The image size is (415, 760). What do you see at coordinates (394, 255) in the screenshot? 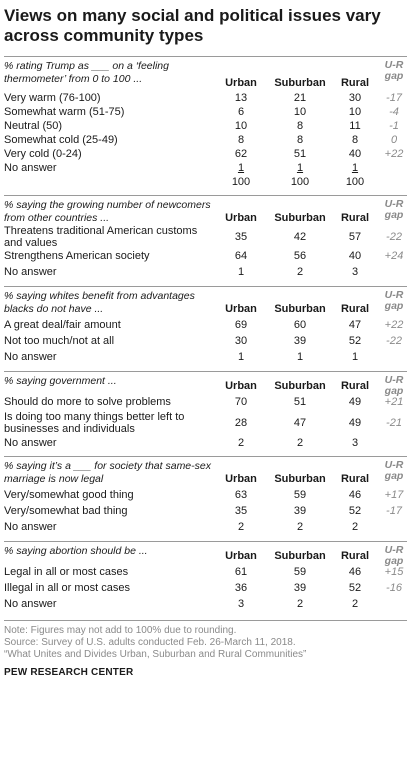
I see `cell-gap: +24` at bounding box center [394, 255].